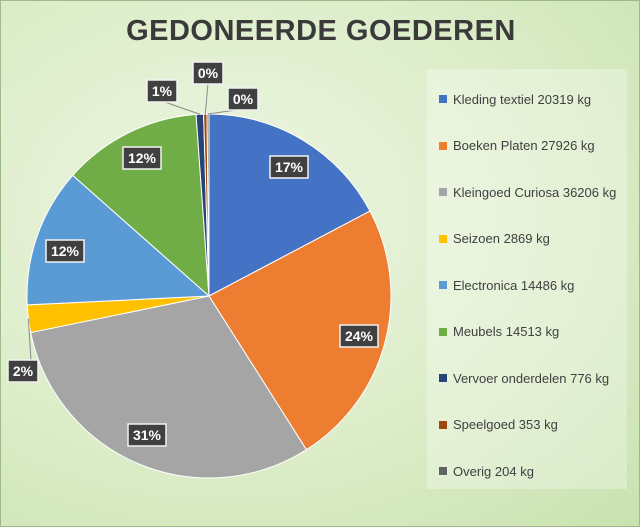  What do you see at coordinates (180, 107) in the screenshot?
I see `leader-line-vervoer-onderdelen` at bounding box center [180, 107].